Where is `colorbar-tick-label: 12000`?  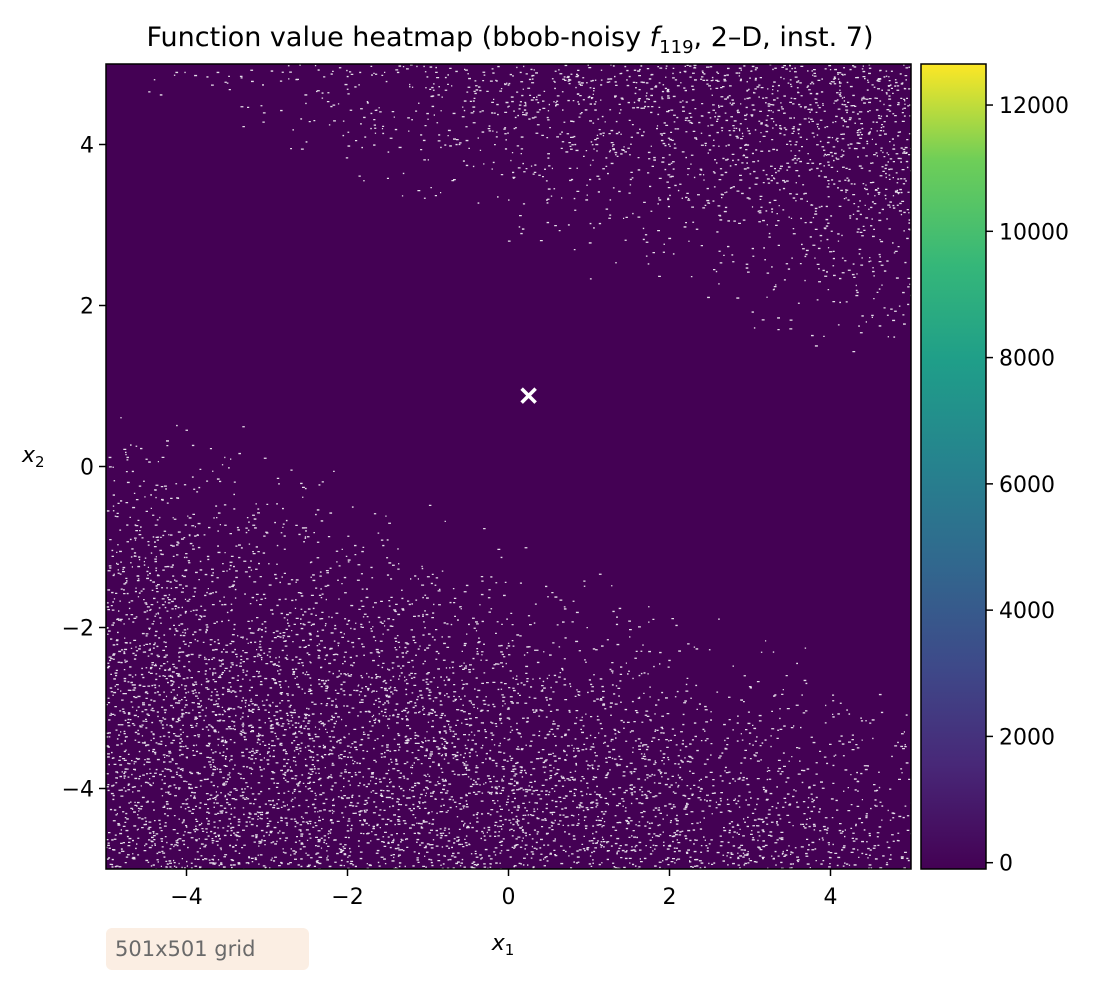 colorbar-tick-label: 12000 is located at coordinates (1034, 106).